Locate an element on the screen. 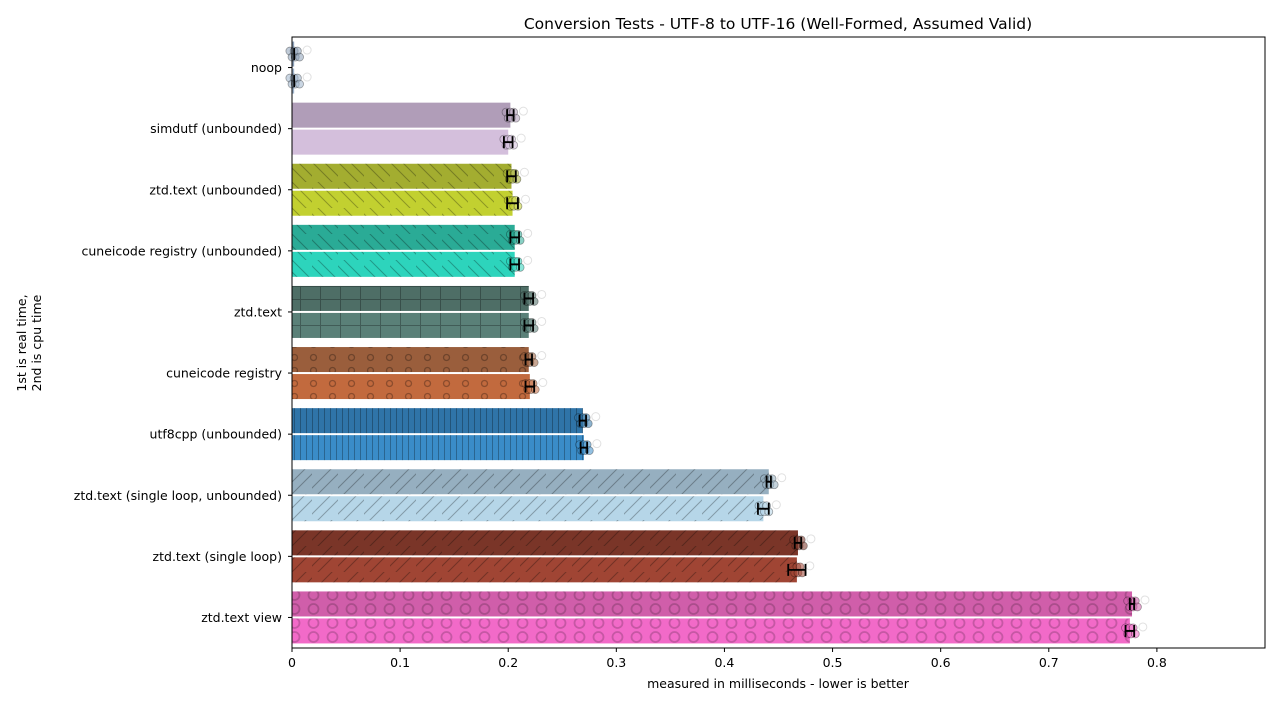 The height and width of the screenshot is (720, 1280). bar-real-time-5-pattern is located at coordinates (410, 360).